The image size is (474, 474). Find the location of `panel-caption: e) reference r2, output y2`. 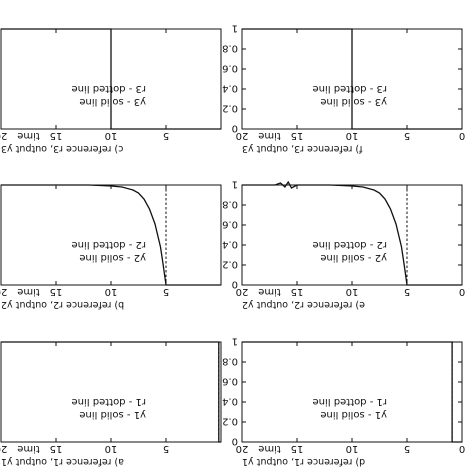

panel-caption: e) reference r2, output y2 is located at coordinates (303, 304).